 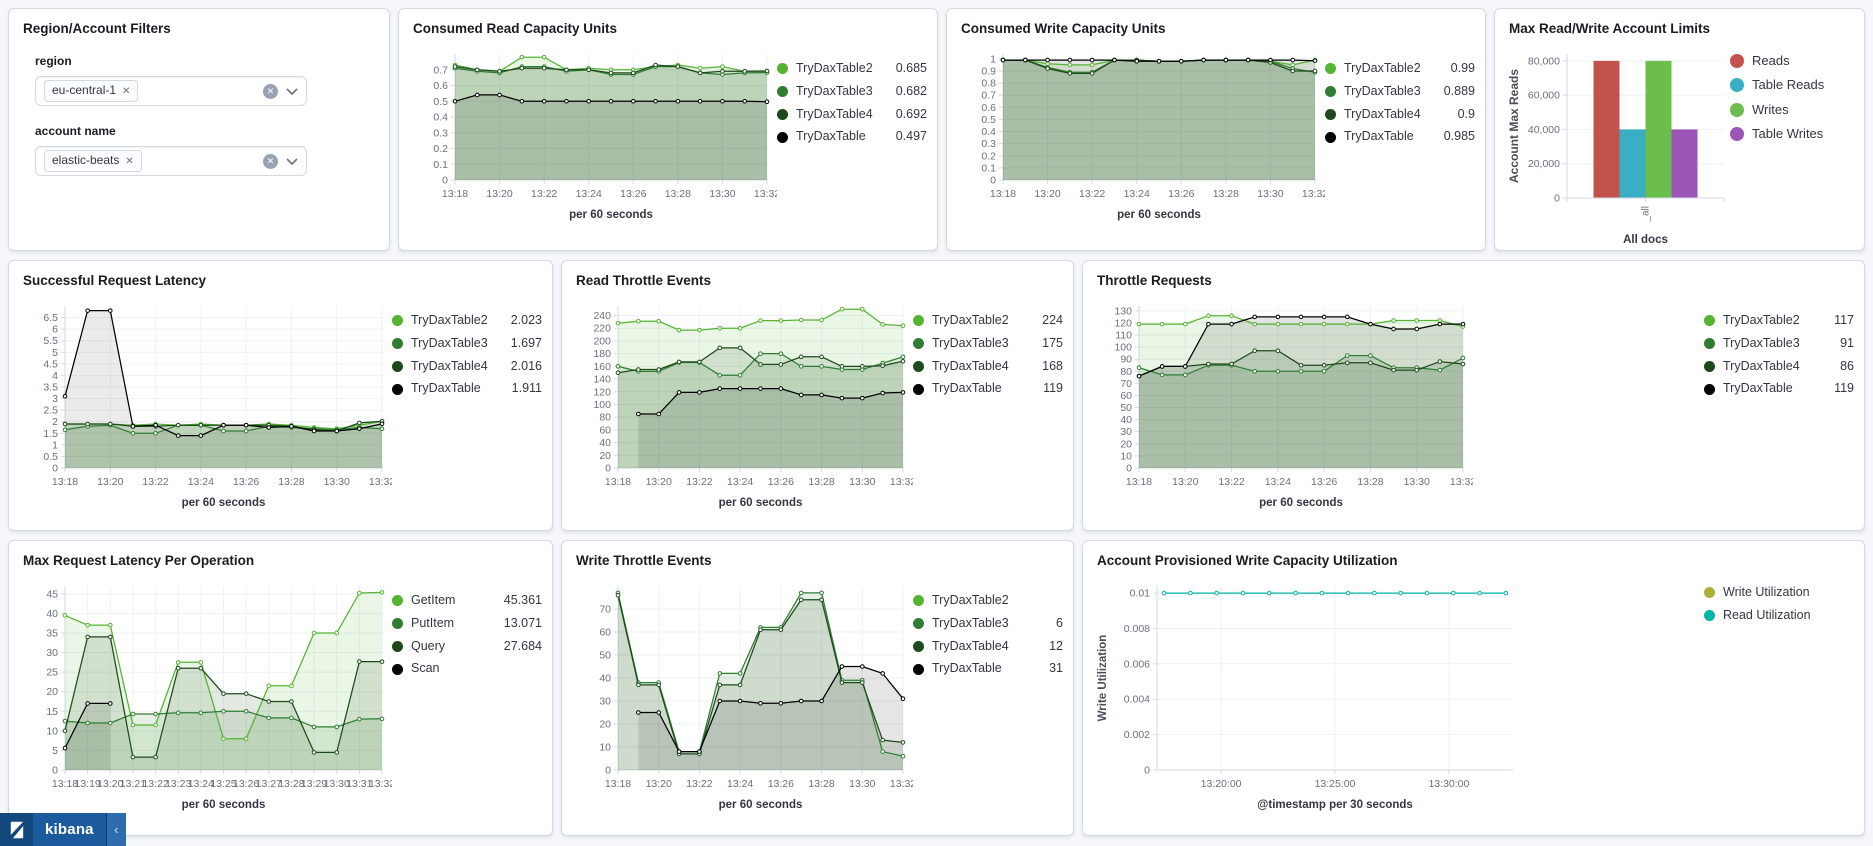 I want to click on account-name-selected-pill: elastic-beats ✕, so click(x=93, y=161).